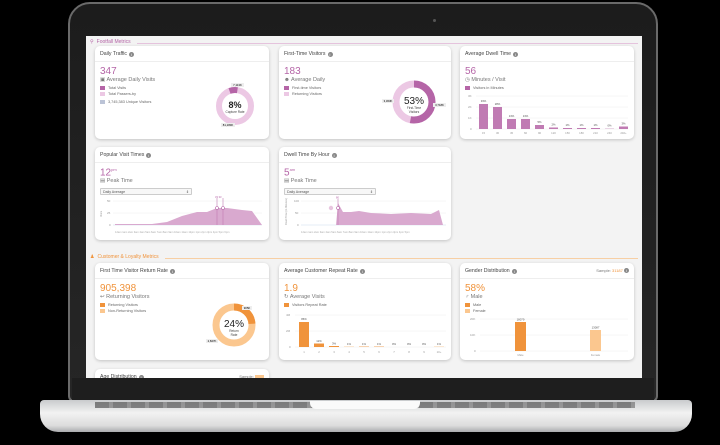 The width and height of the screenshot is (720, 445). Describe the element at coordinates (612, 270) in the screenshot. I see `sample-count: Sample: 31187 i` at that location.